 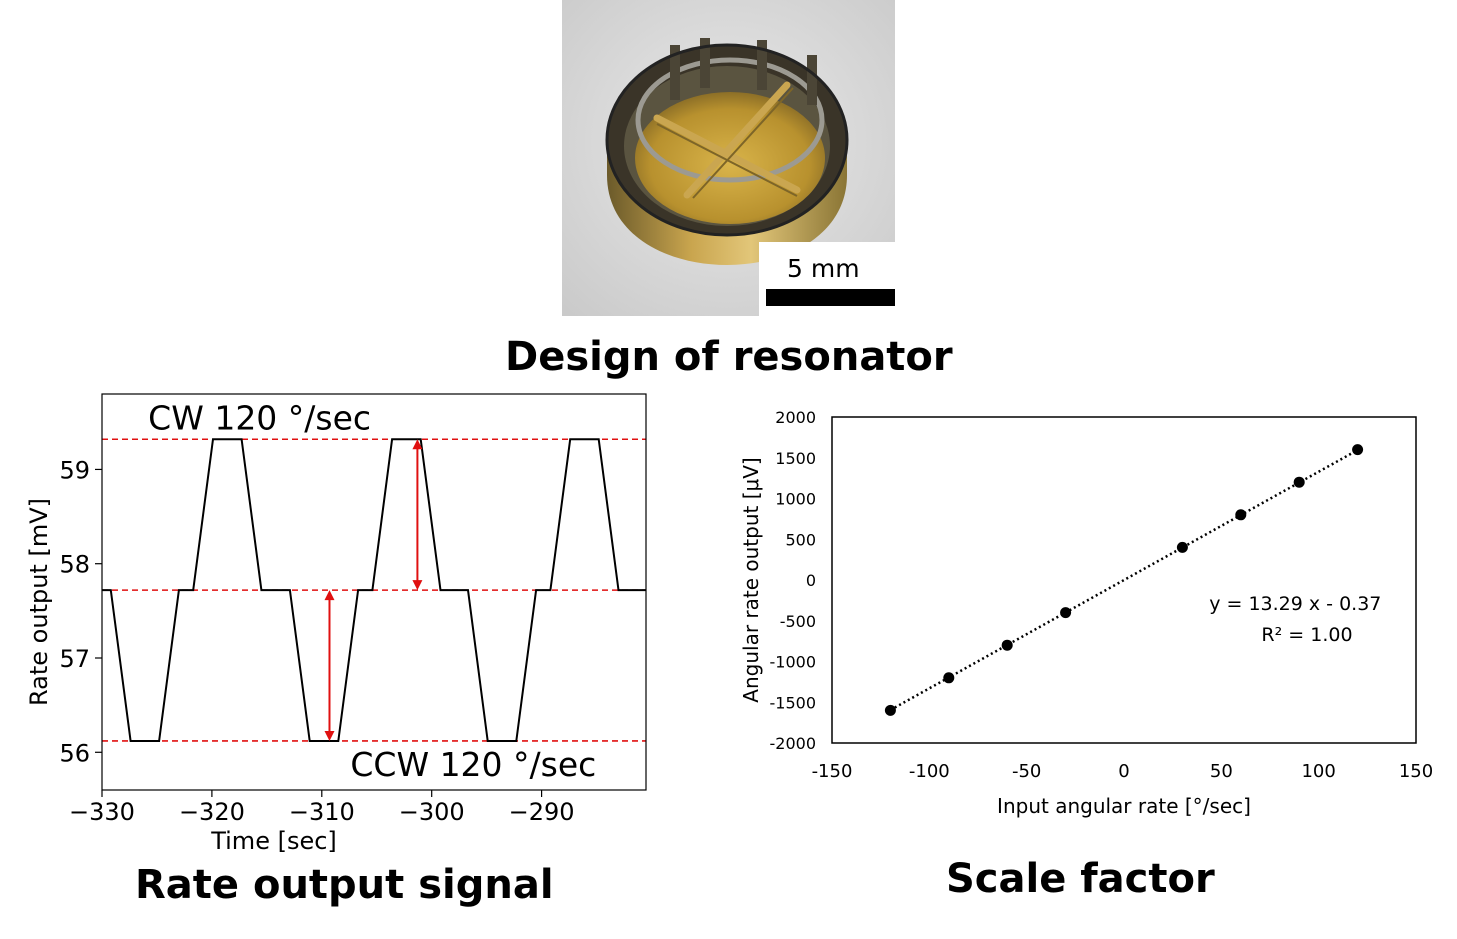 I want to click on y-tick-label: 1500, so click(x=795, y=458).